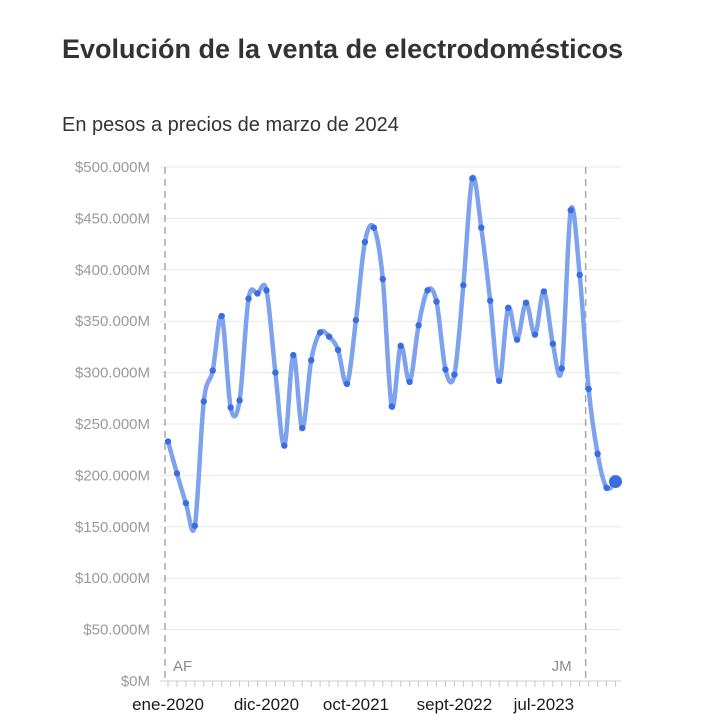 This screenshot has height=720, width=710. What do you see at coordinates (182, 666) in the screenshot?
I see `annotation-label: AF` at bounding box center [182, 666].